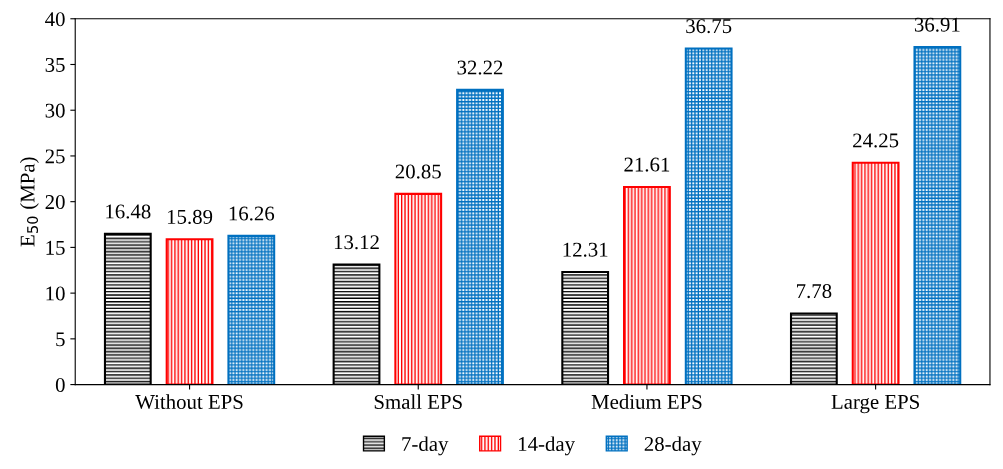 This screenshot has height=469, width=1003. What do you see at coordinates (55, 19) in the screenshot?
I see `y-tick-label: 40` at bounding box center [55, 19].